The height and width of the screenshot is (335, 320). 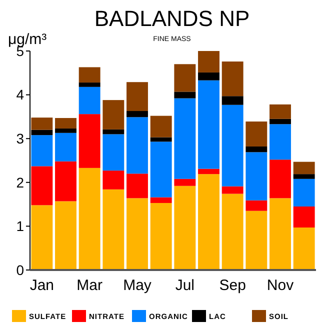 I want to click on y-tick-label: 2, so click(x=20, y=182).